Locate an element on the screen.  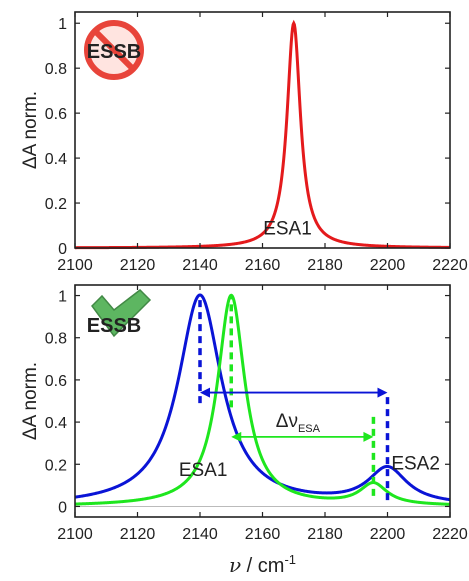
x-axis-label-unit: / cm is located at coordinates (262, 566).